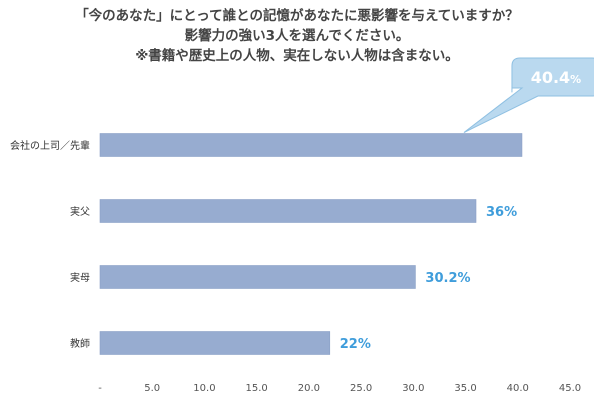 This screenshot has width=594, height=400. I want to click on category-label: 教師, so click(80, 343).